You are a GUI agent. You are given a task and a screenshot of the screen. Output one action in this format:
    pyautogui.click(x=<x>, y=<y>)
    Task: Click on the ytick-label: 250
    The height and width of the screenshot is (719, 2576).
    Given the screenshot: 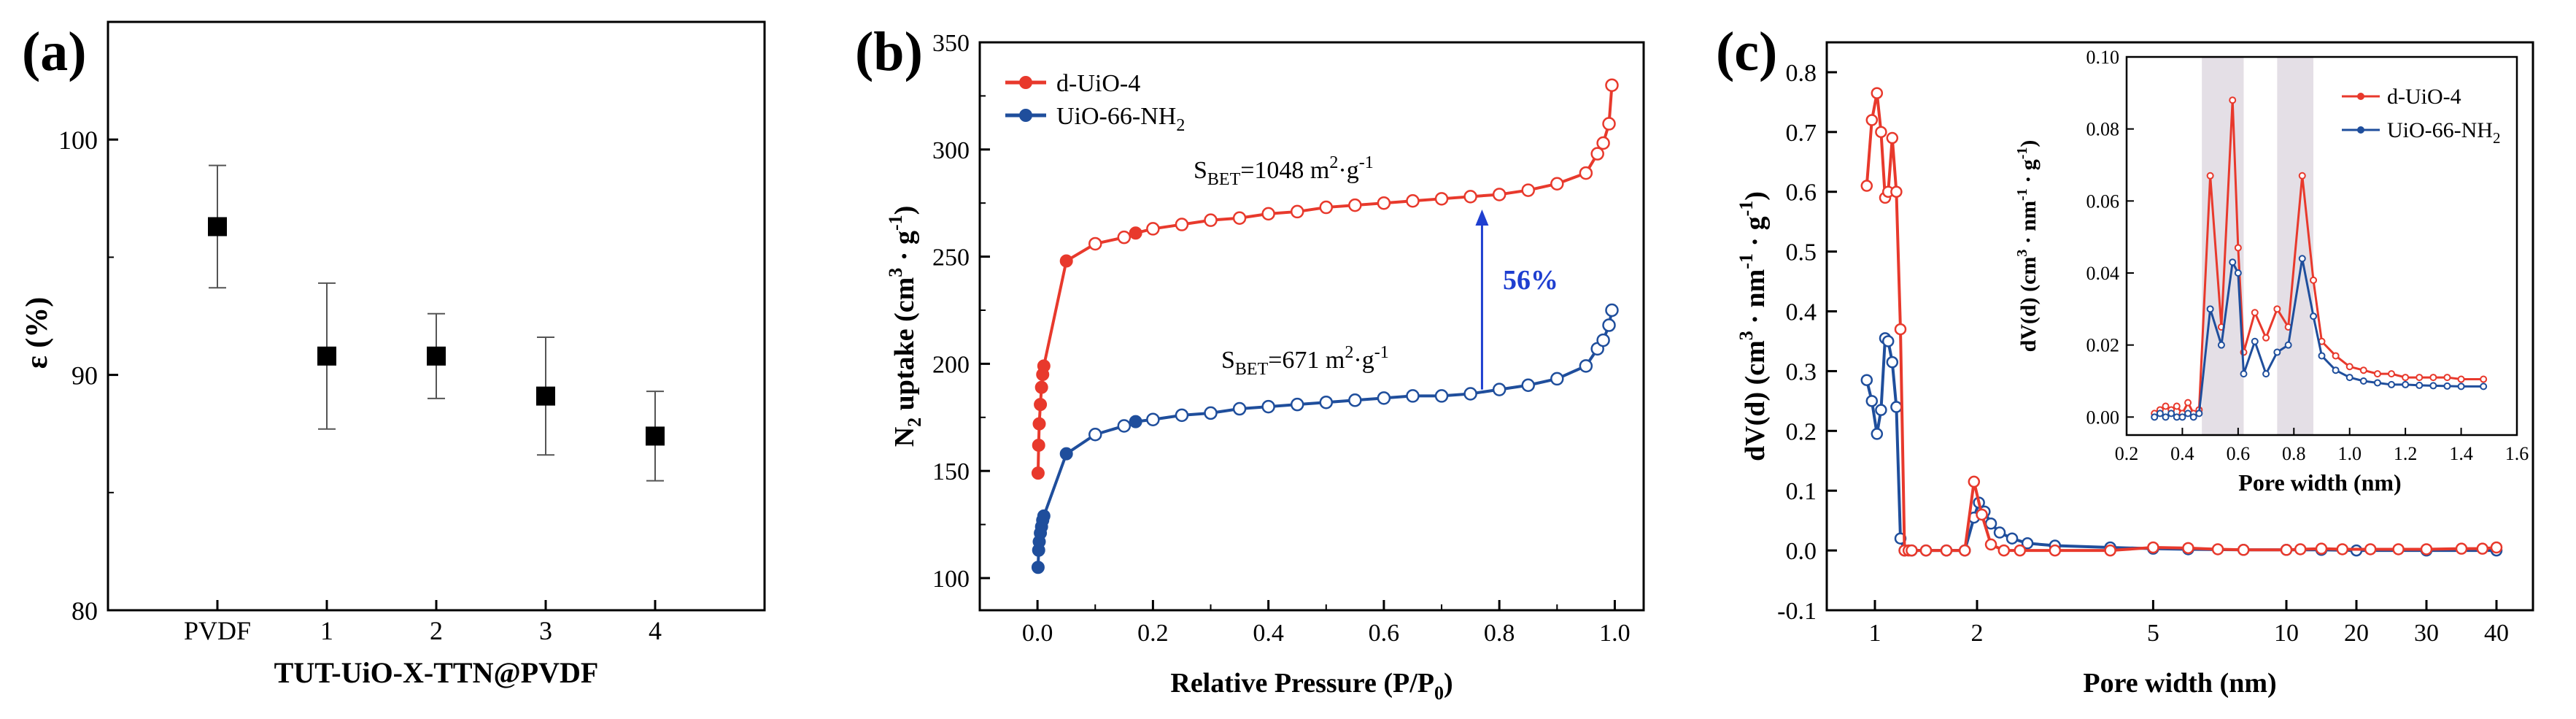 What is the action you would take?
    pyautogui.click(x=951, y=259)
    